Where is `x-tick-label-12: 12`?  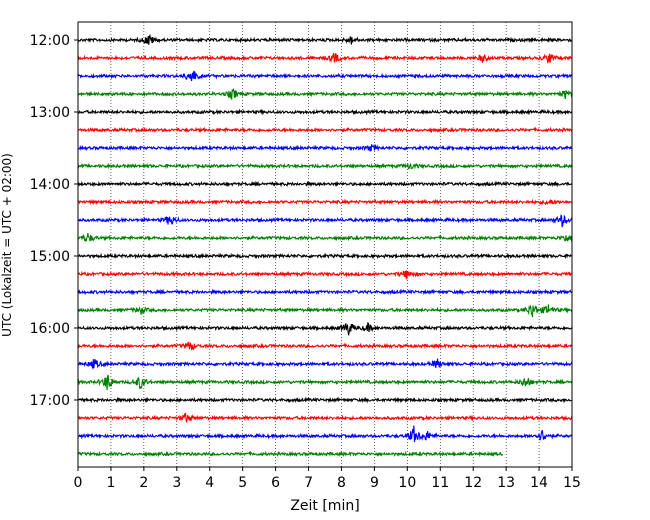
x-tick-label-12: 12 is located at coordinates (473, 483).